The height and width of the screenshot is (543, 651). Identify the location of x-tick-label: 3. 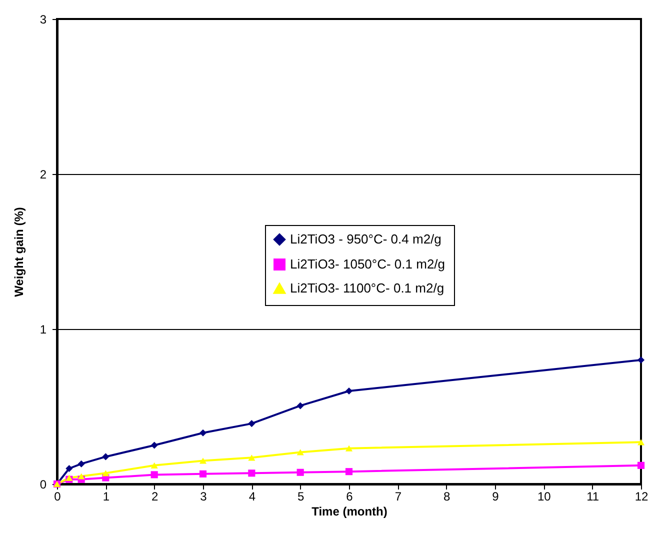
(204, 497).